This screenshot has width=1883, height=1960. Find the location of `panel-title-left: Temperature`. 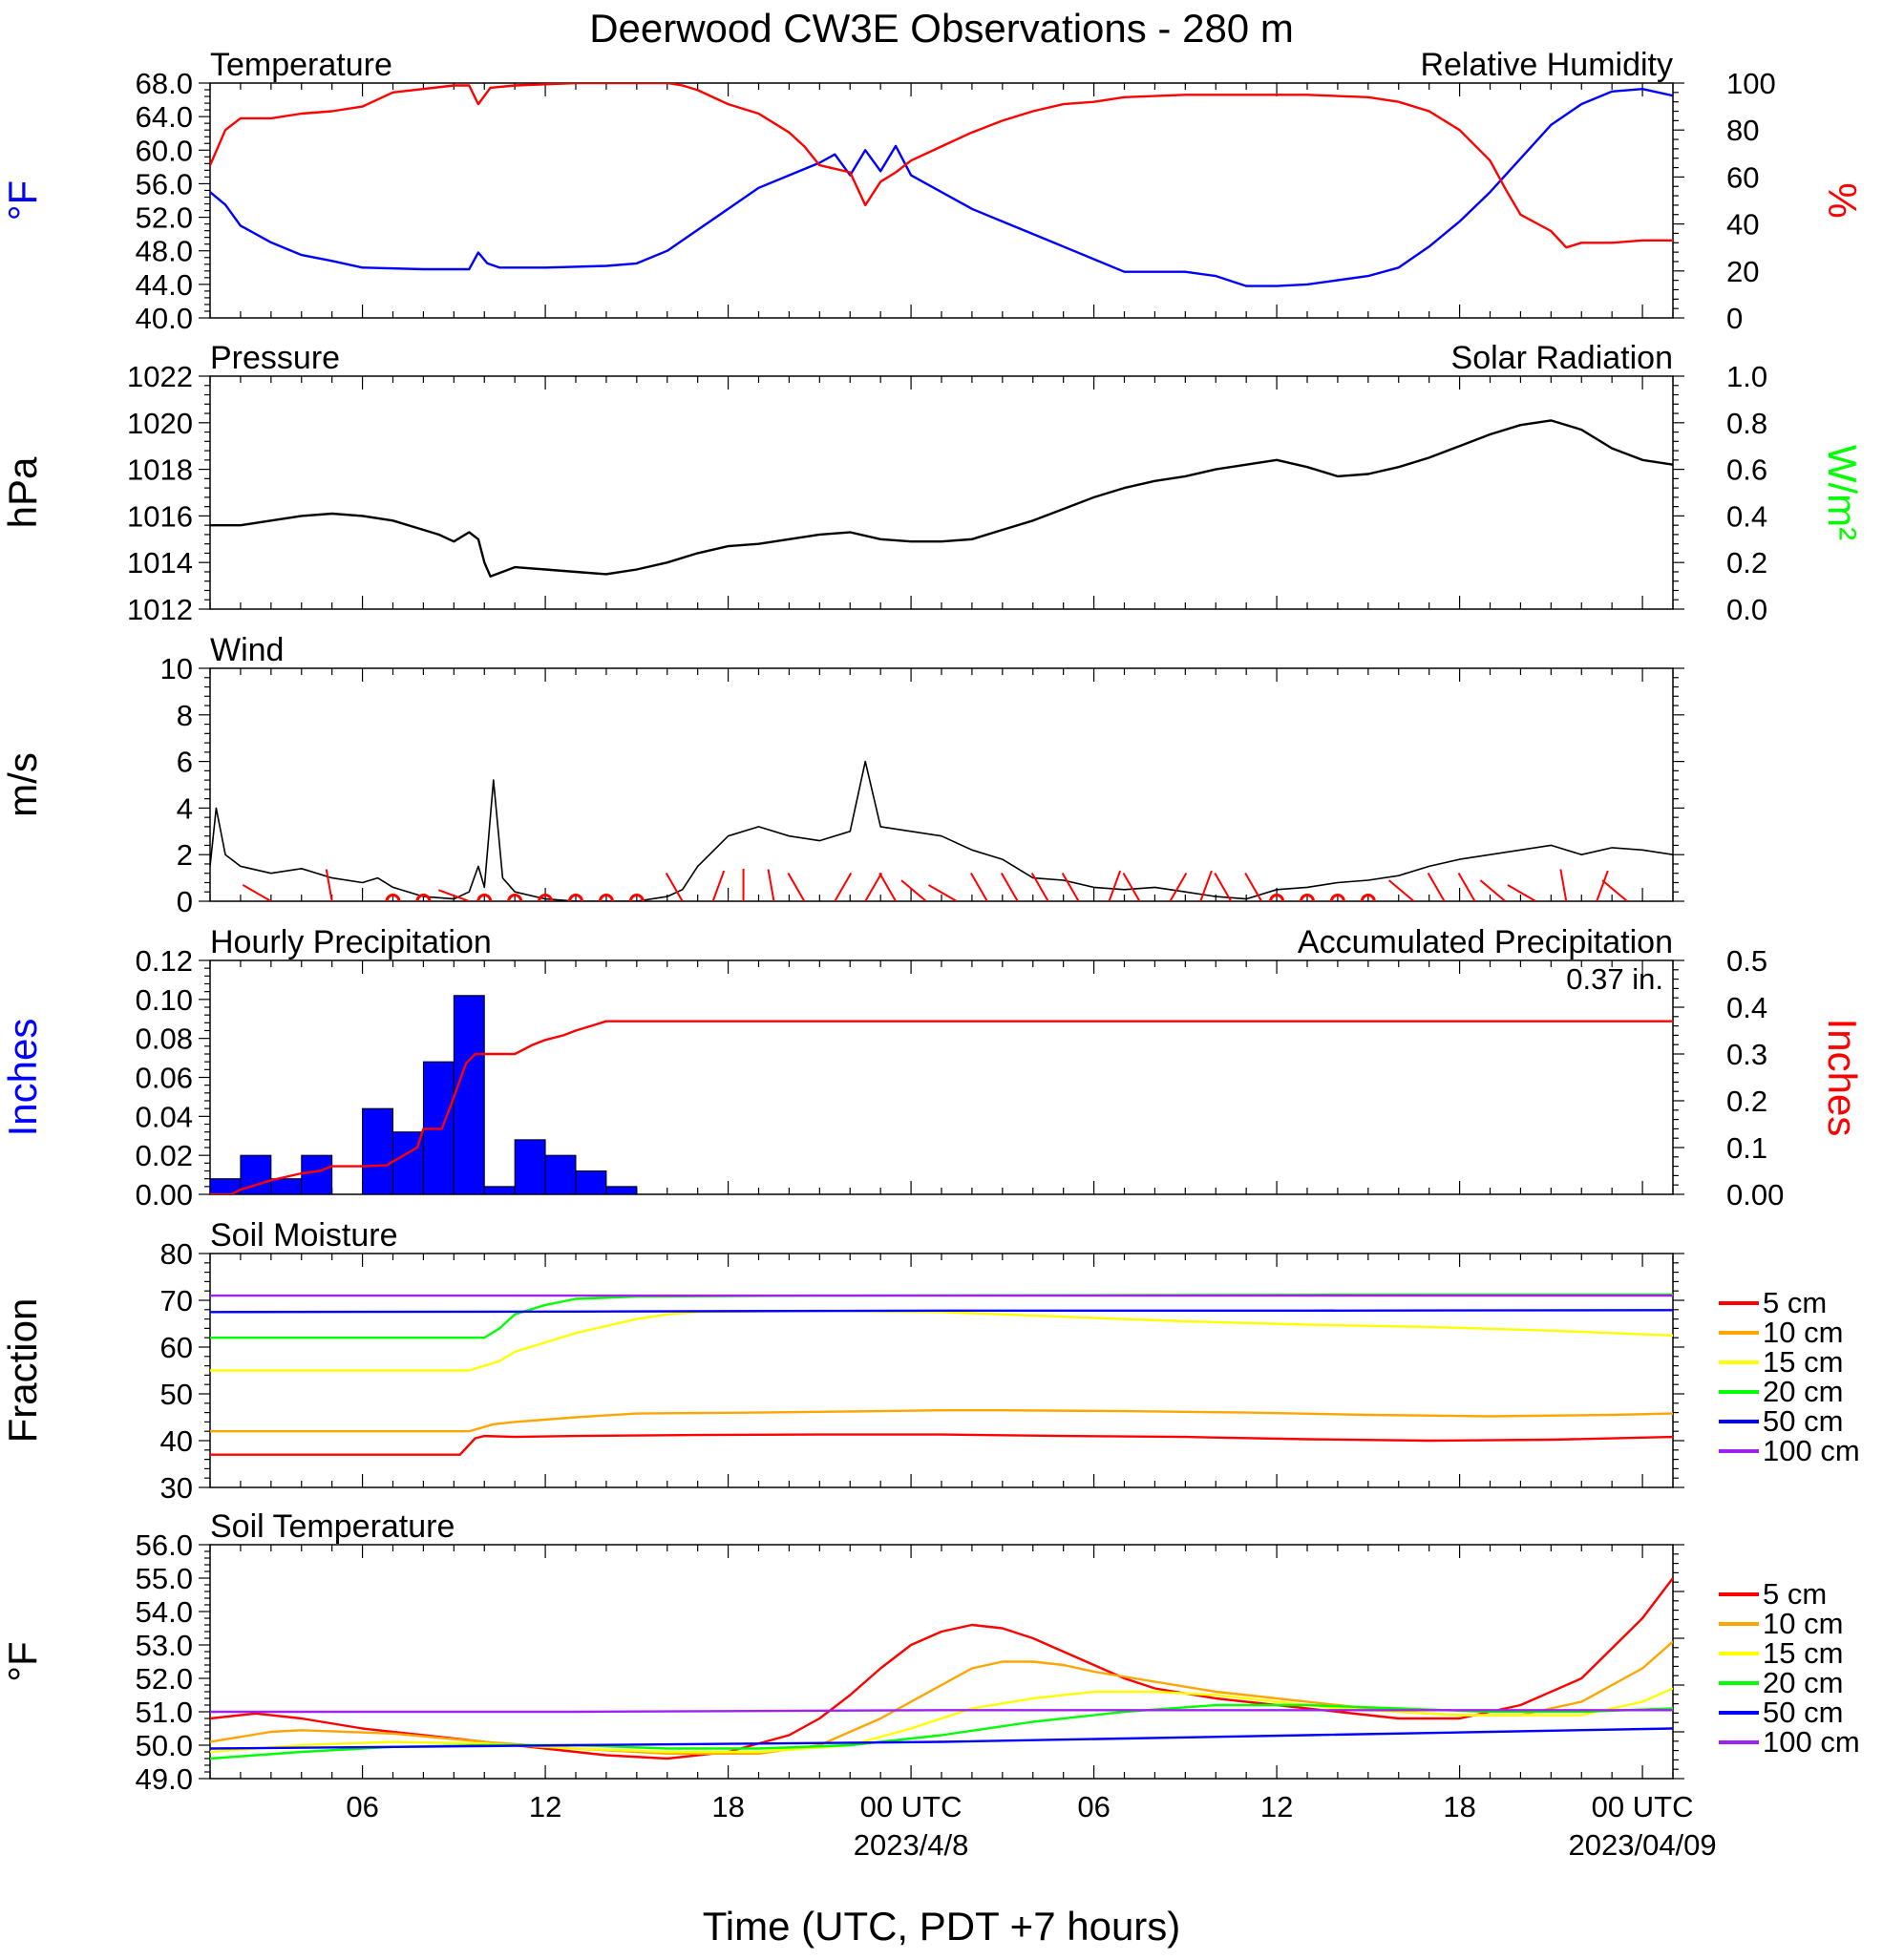

panel-title-left: Temperature is located at coordinates (301, 65).